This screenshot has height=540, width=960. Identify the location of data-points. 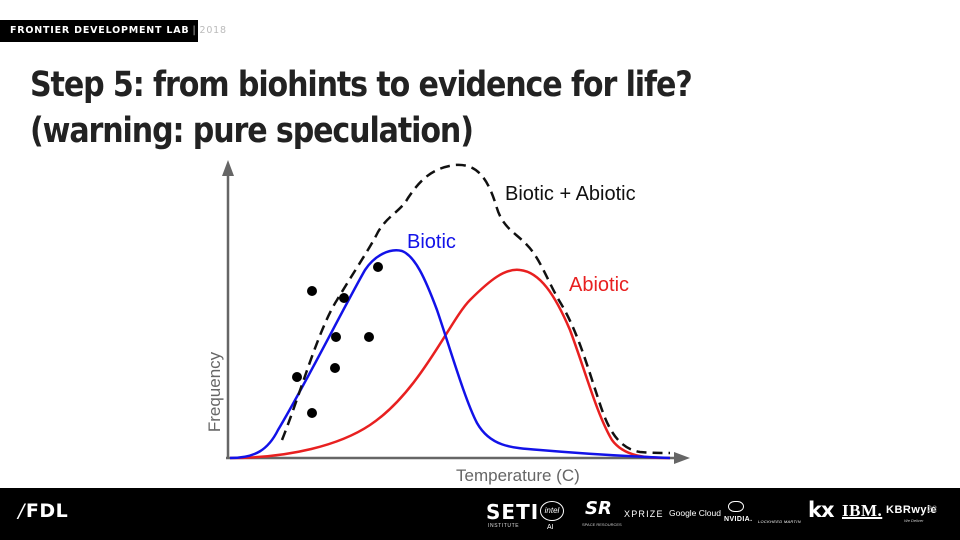
(337, 340).